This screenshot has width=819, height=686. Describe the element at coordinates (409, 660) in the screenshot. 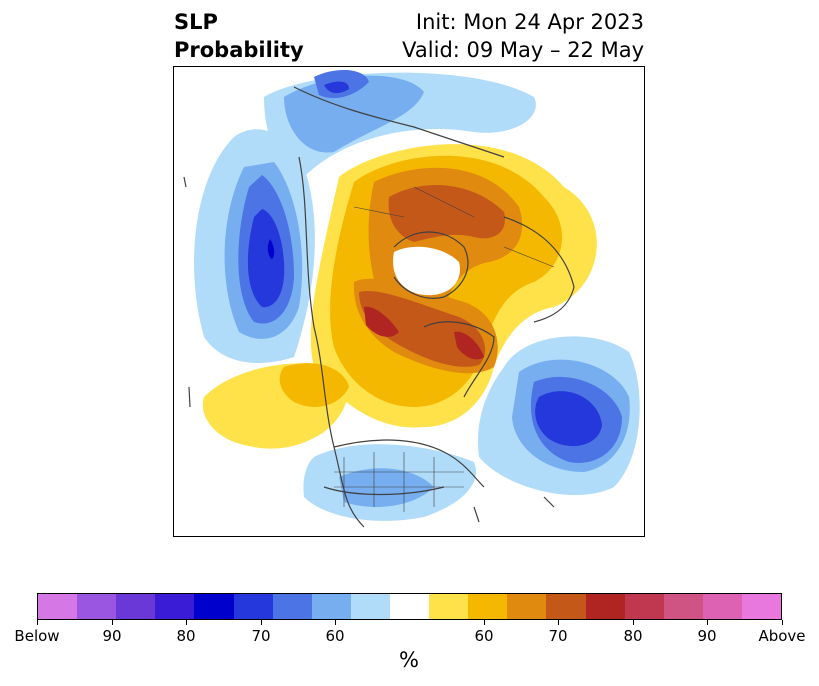

I see `colorbar-unit: %` at that location.